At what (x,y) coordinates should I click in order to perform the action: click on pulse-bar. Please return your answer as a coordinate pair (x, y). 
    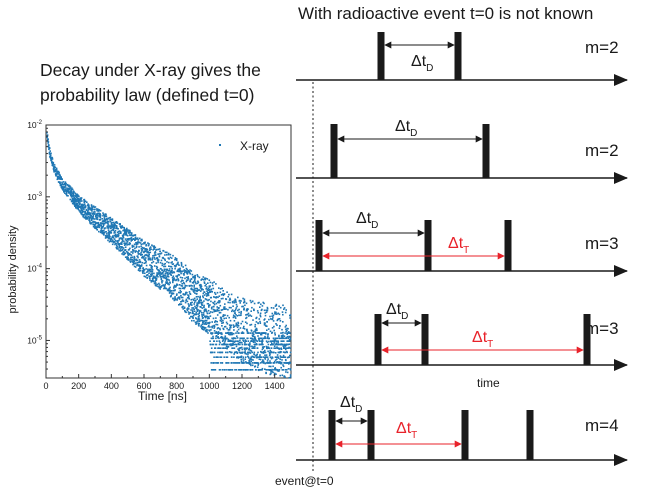
    Looking at the image, I should click on (508, 245).